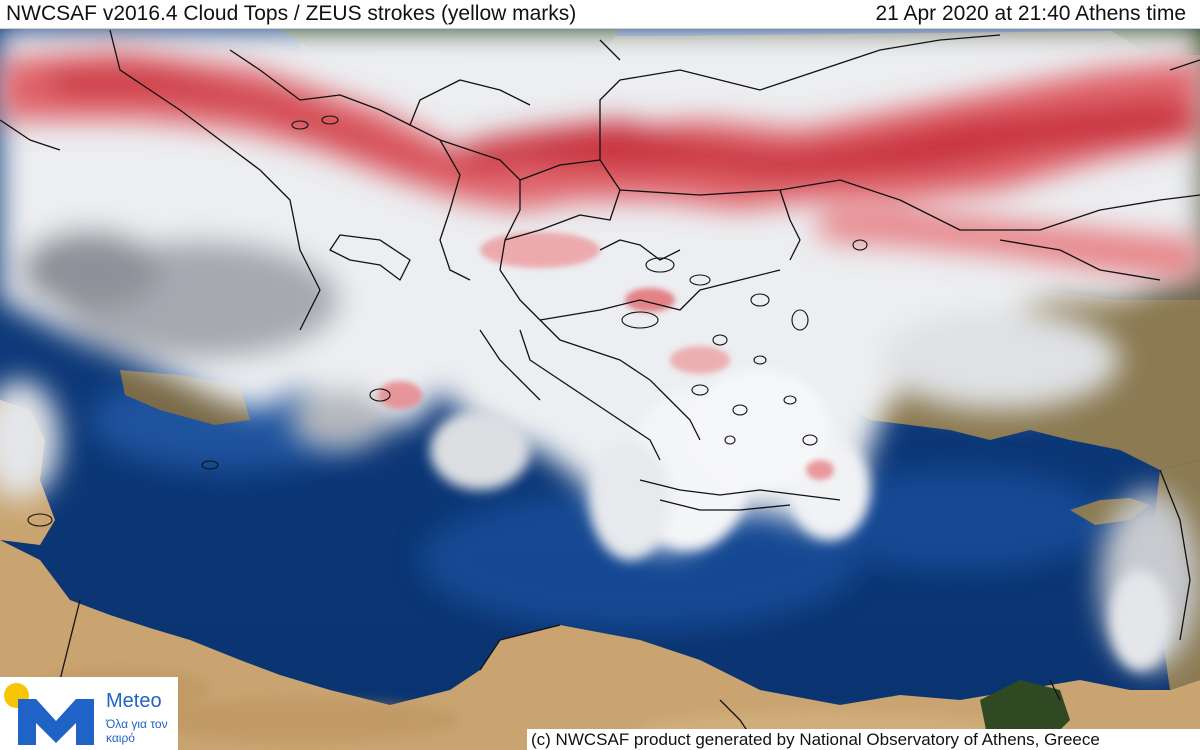  Describe the element at coordinates (606, 356) in the screenshot. I see `high-cloud-flecks` at that location.